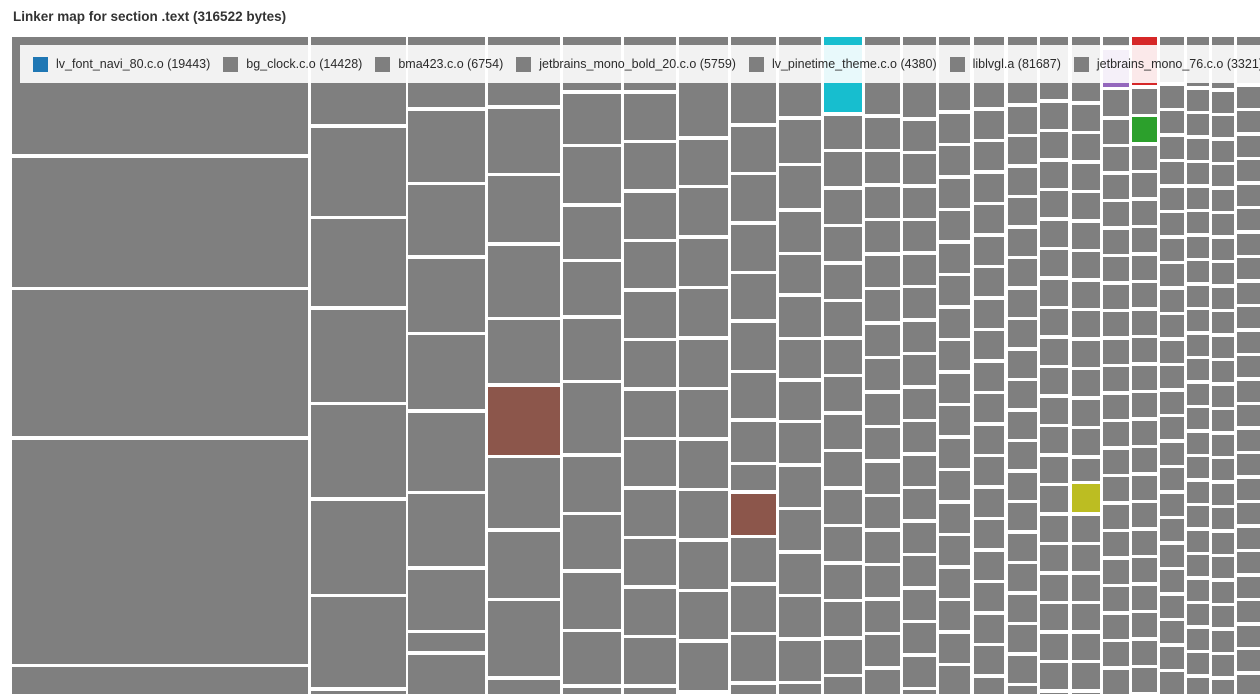 This screenshot has width=1260, height=694. Describe the element at coordinates (1081, 64) in the screenshot. I see `legend-swatch` at that location.